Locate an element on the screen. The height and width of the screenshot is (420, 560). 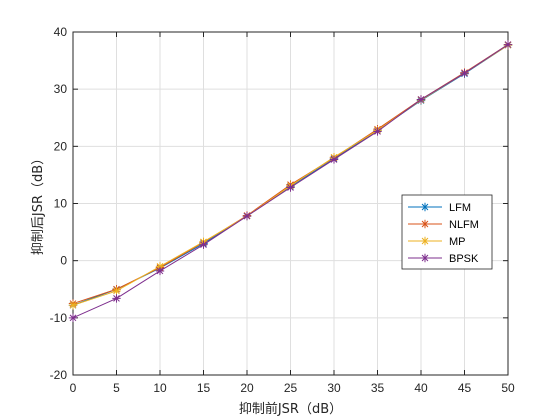
legend-marker-mp is located at coordinates (425, 241).